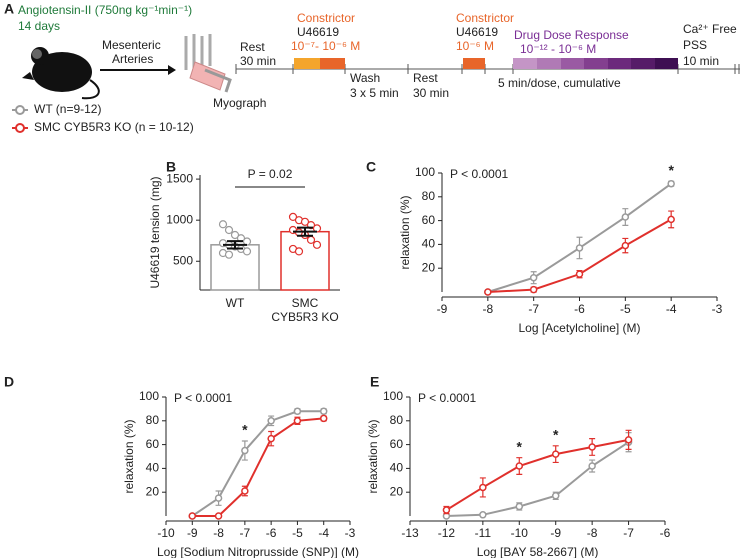 Image resolution: width=744 pixels, height=558 pixels. What do you see at coordinates (305, 310) in the screenshot?
I see `x-tick-label: SMC CYB5R3 KO` at bounding box center [305, 310].